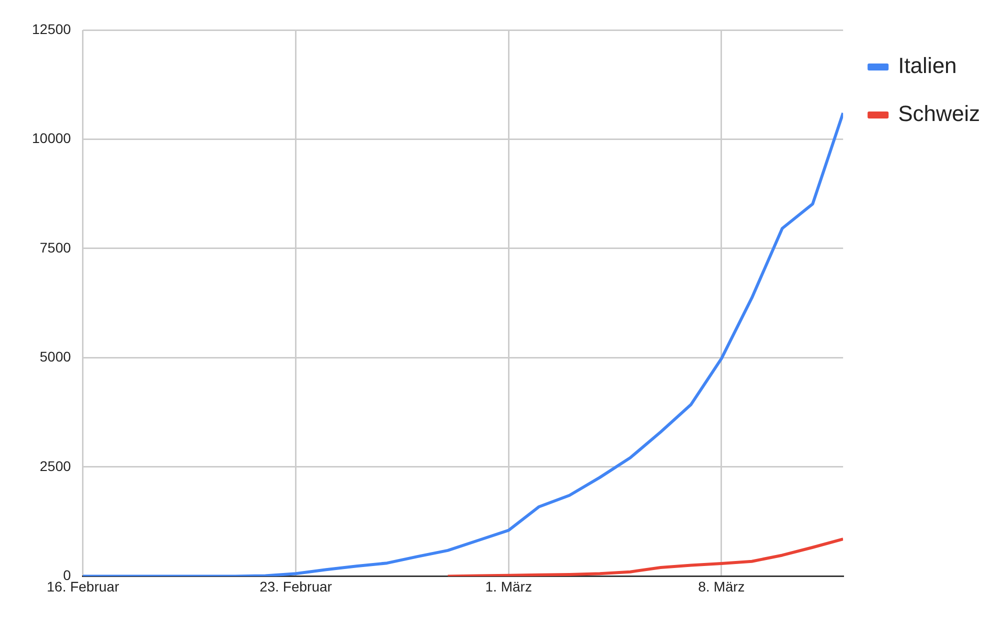  What do you see at coordinates (508, 586) in the screenshot?
I see `x-tick-label: 1. März` at bounding box center [508, 586].